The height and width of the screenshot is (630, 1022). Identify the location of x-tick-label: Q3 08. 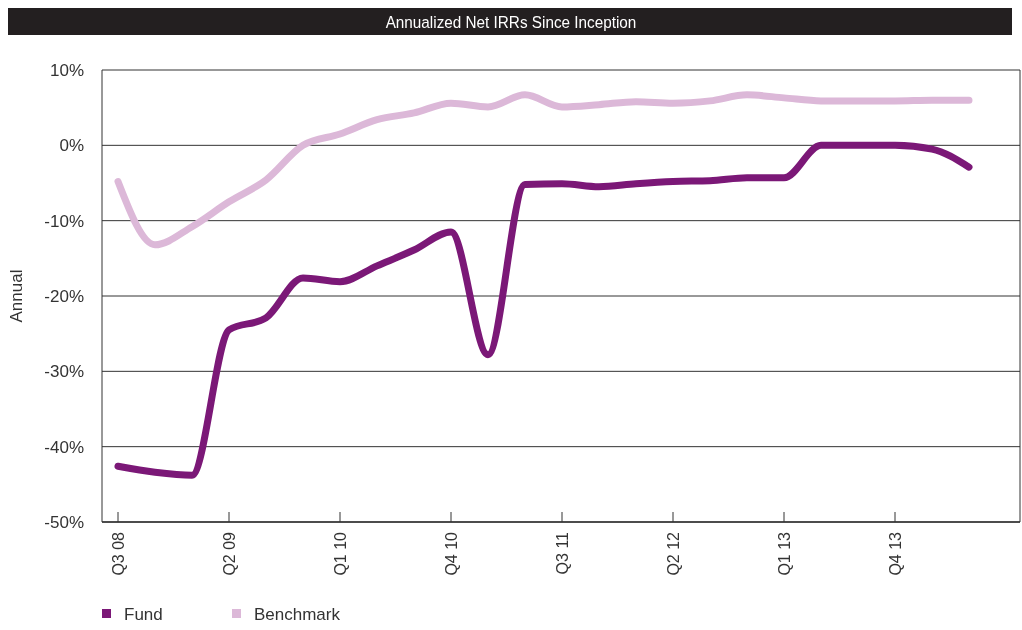
(118, 553).